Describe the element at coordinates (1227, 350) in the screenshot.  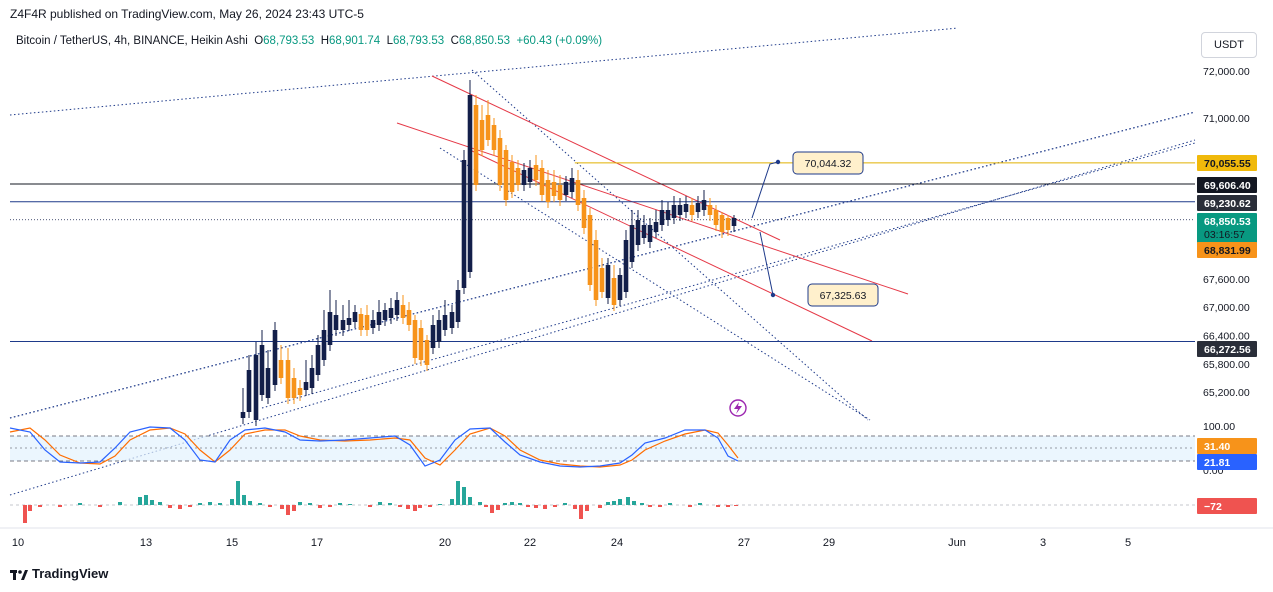
I see `price-tag-label: 66,272.56` at that location.